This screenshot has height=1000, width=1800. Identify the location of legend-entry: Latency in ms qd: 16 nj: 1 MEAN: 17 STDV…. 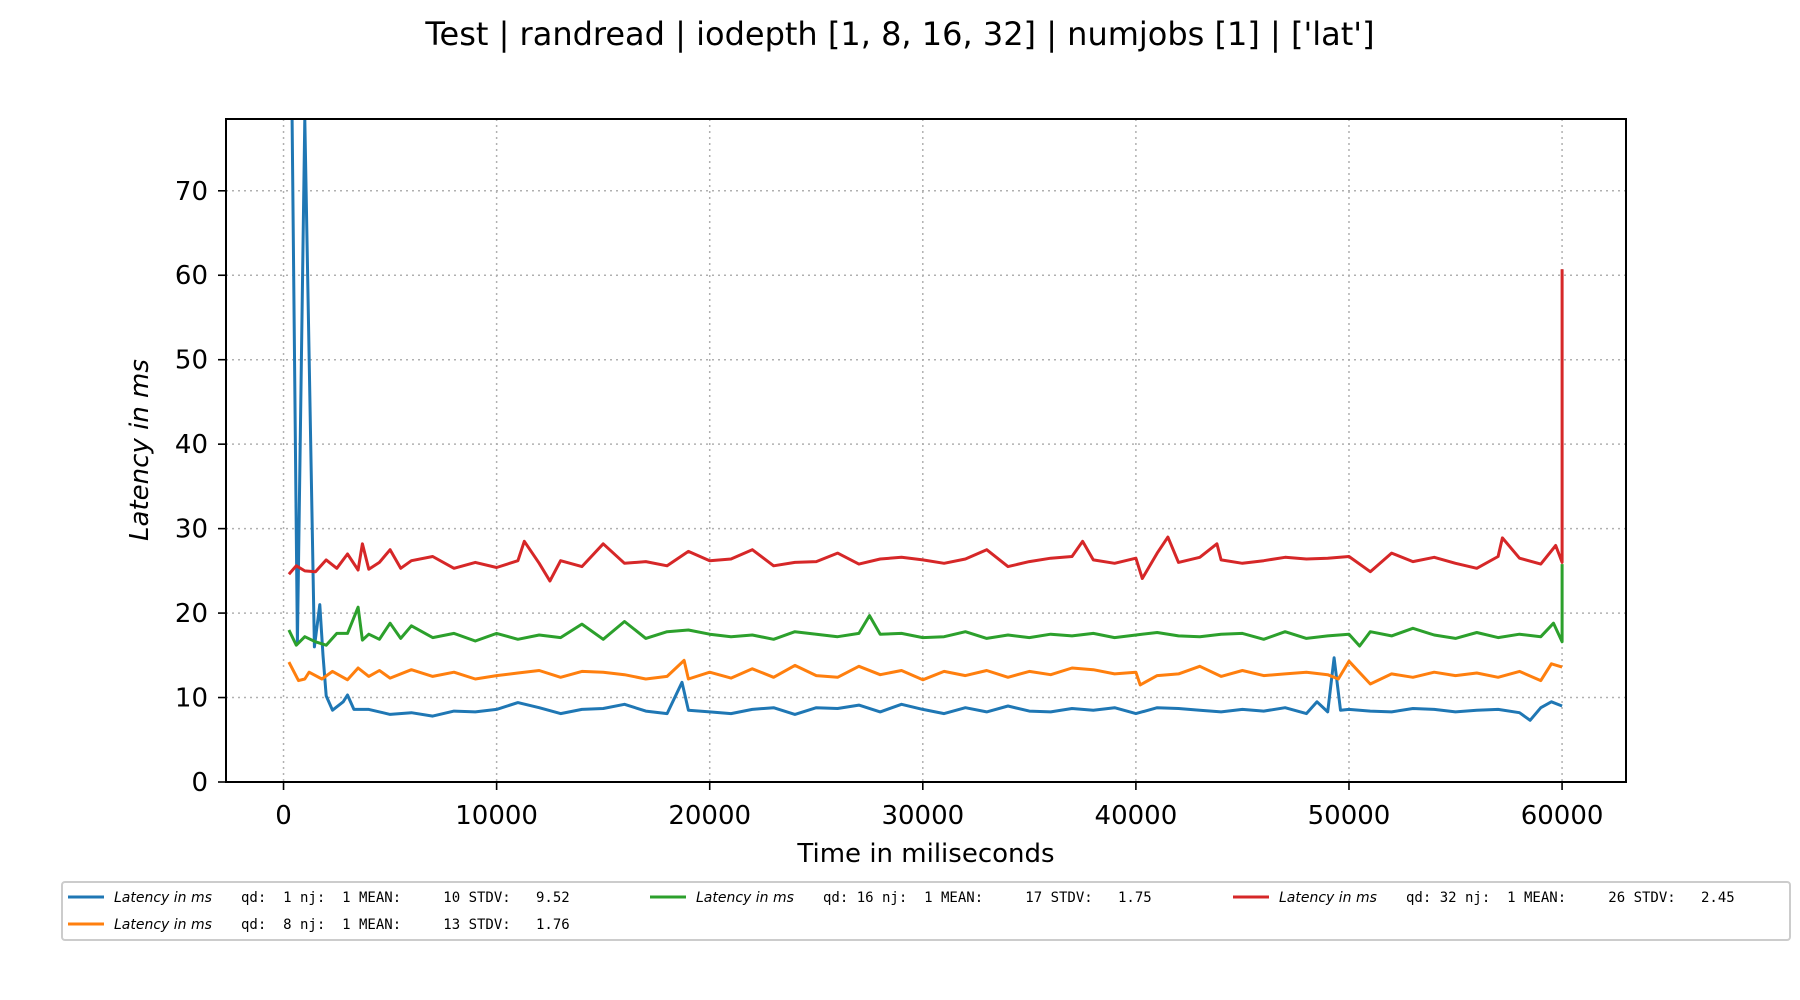
(901, 898).